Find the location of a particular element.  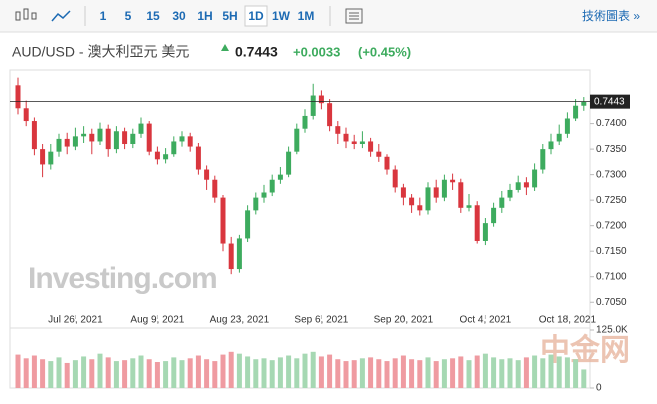

x-tick-label: Aug 9, 2021 is located at coordinates (157, 320).